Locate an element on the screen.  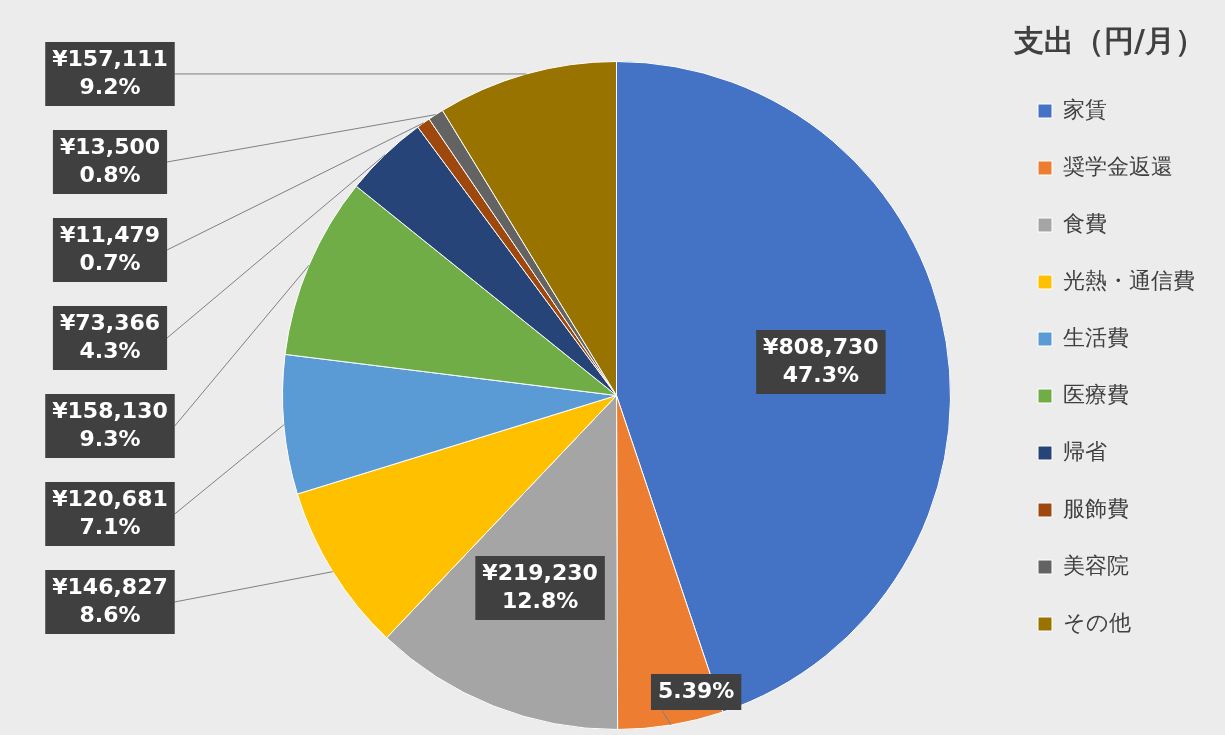
legend-label: 服飾費 is located at coordinates (1096, 508).